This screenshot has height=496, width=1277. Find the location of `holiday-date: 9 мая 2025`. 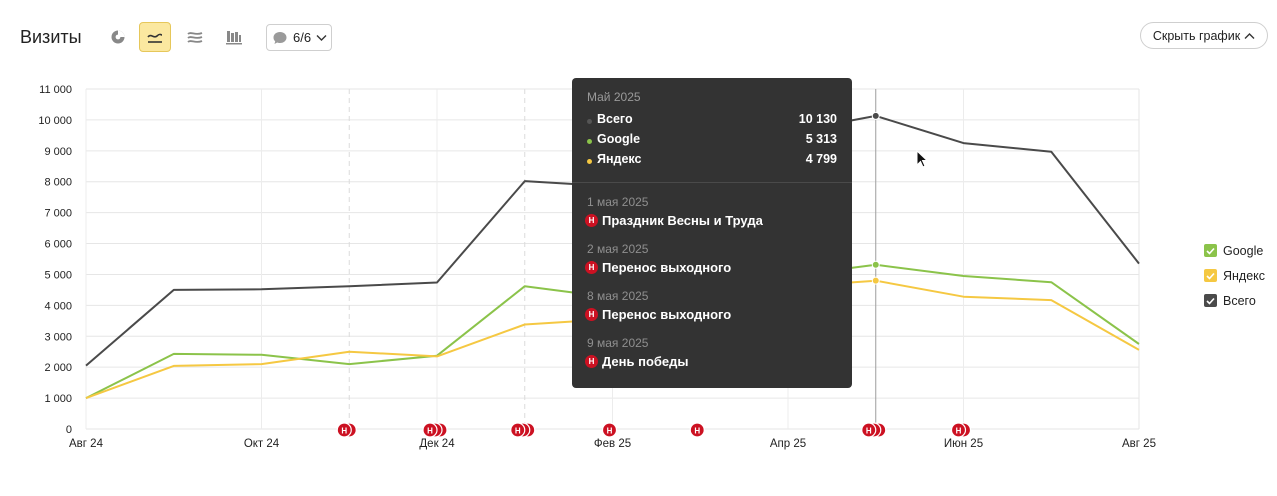

holiday-date: 9 мая 2025 is located at coordinates (618, 343).